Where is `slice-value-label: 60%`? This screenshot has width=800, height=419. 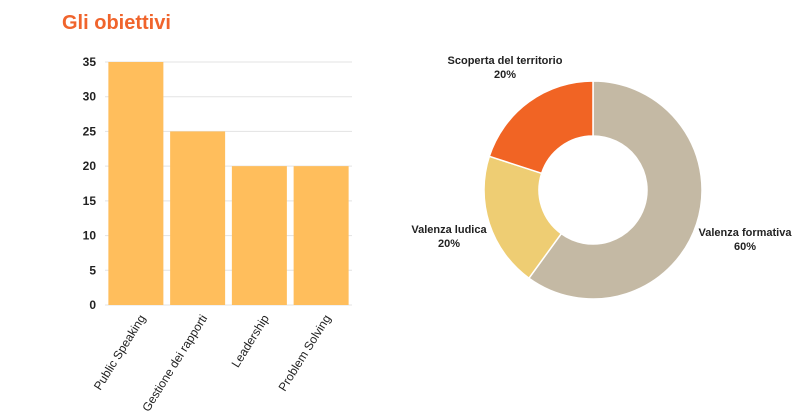 slice-value-label: 60% is located at coordinates (745, 247).